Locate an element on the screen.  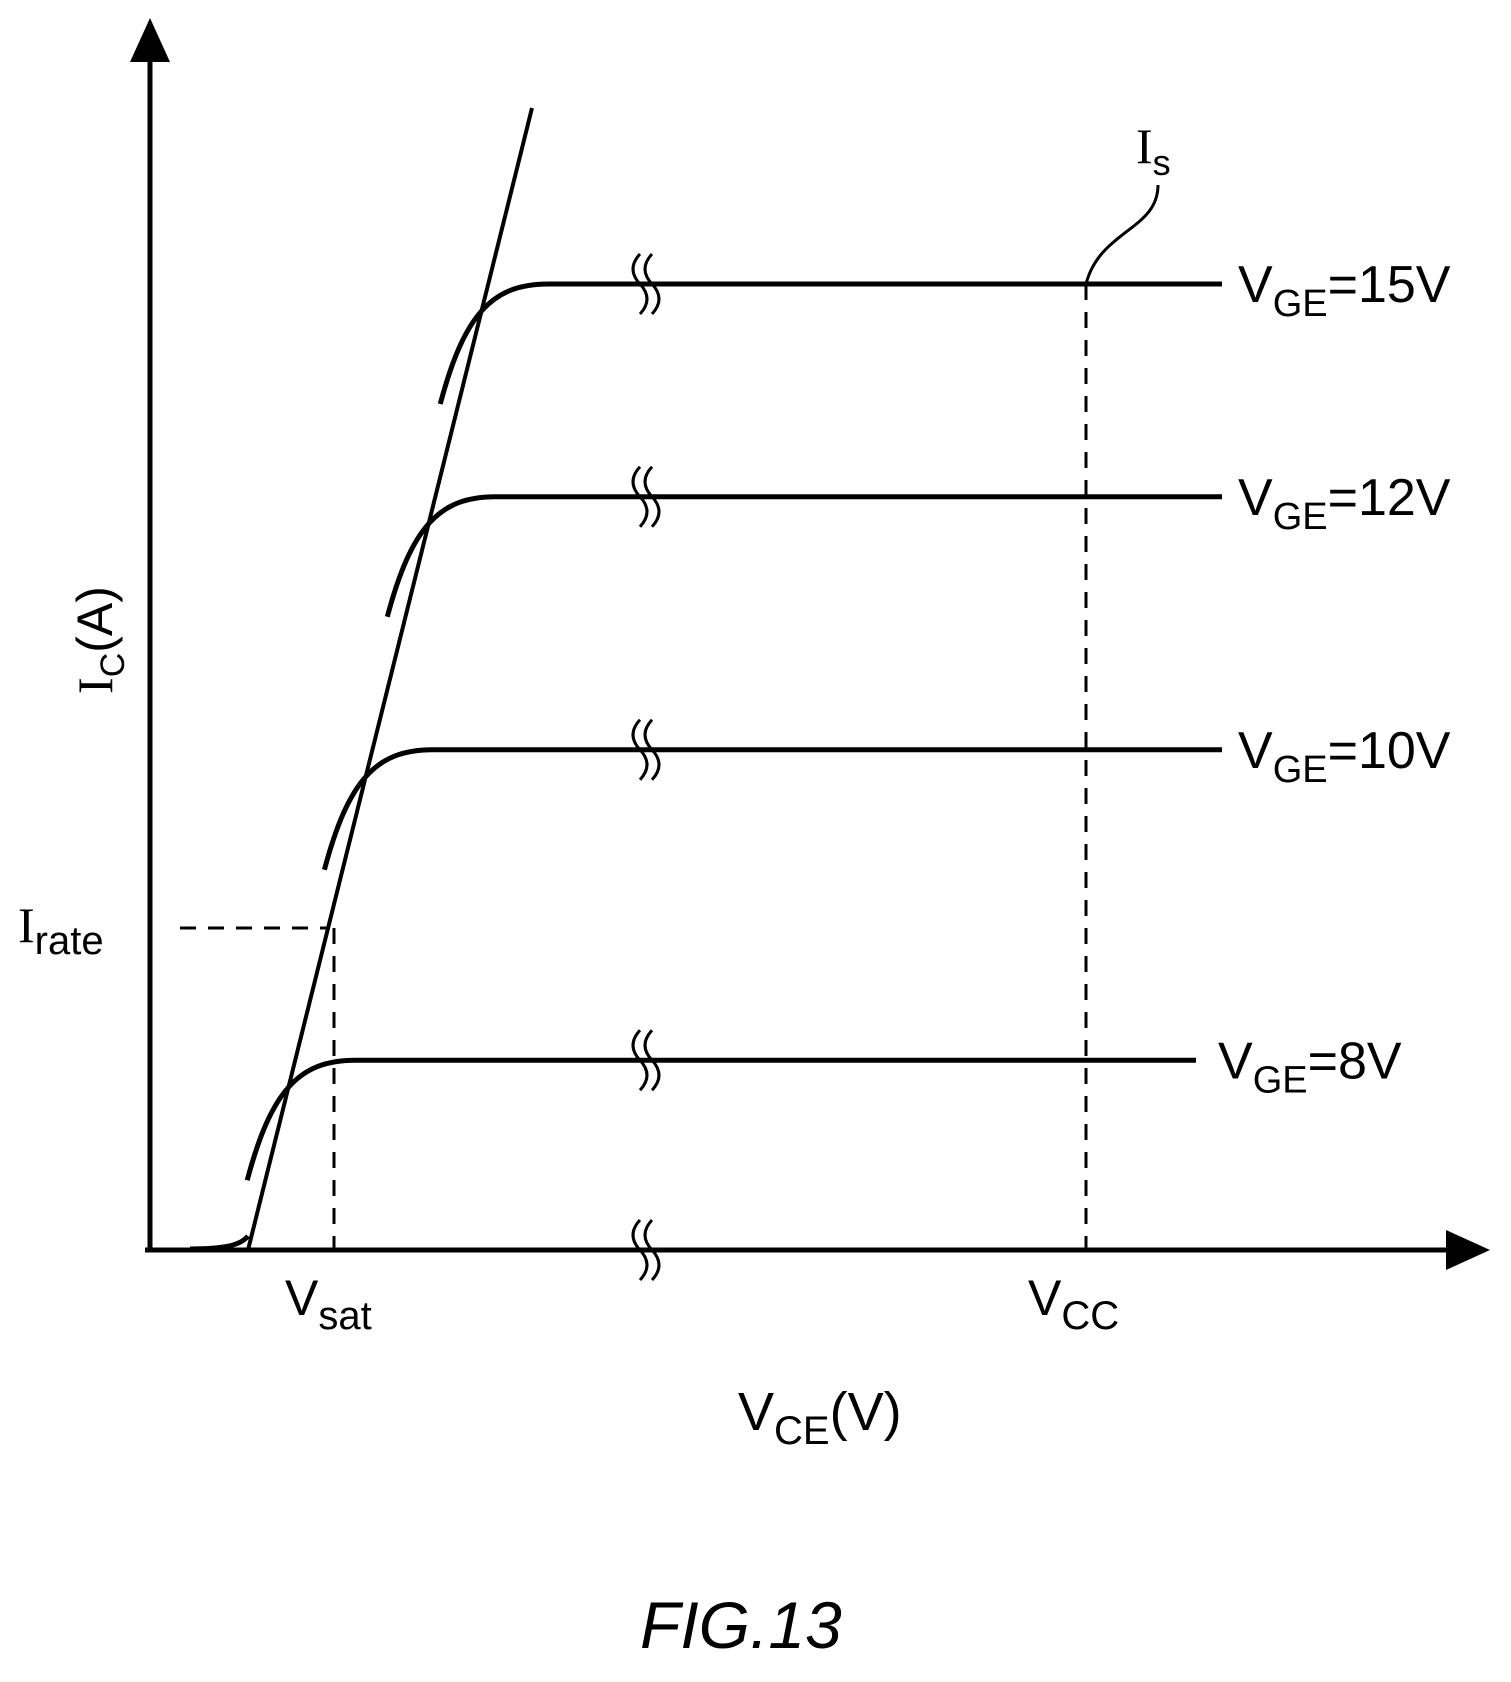
x-tick-label-vsat: Vsat is located at coordinates (328, 1304).